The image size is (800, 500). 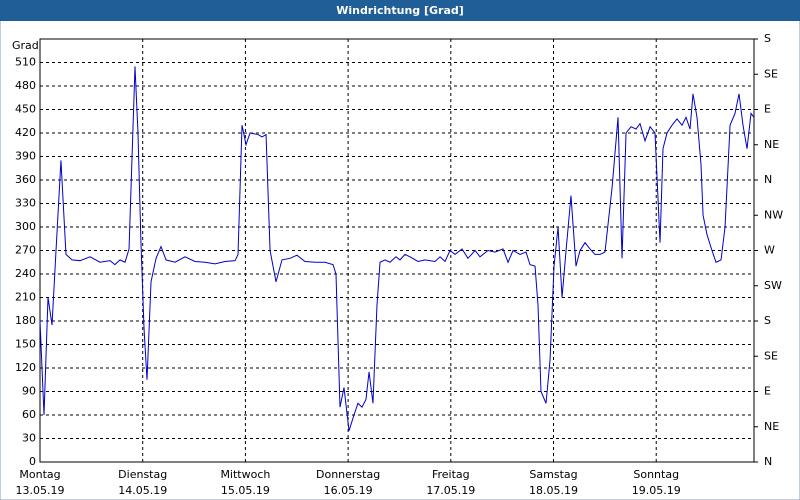 What do you see at coordinates (553, 490) in the screenshot?
I see `x-tick-date: 18.05.19` at bounding box center [553, 490].